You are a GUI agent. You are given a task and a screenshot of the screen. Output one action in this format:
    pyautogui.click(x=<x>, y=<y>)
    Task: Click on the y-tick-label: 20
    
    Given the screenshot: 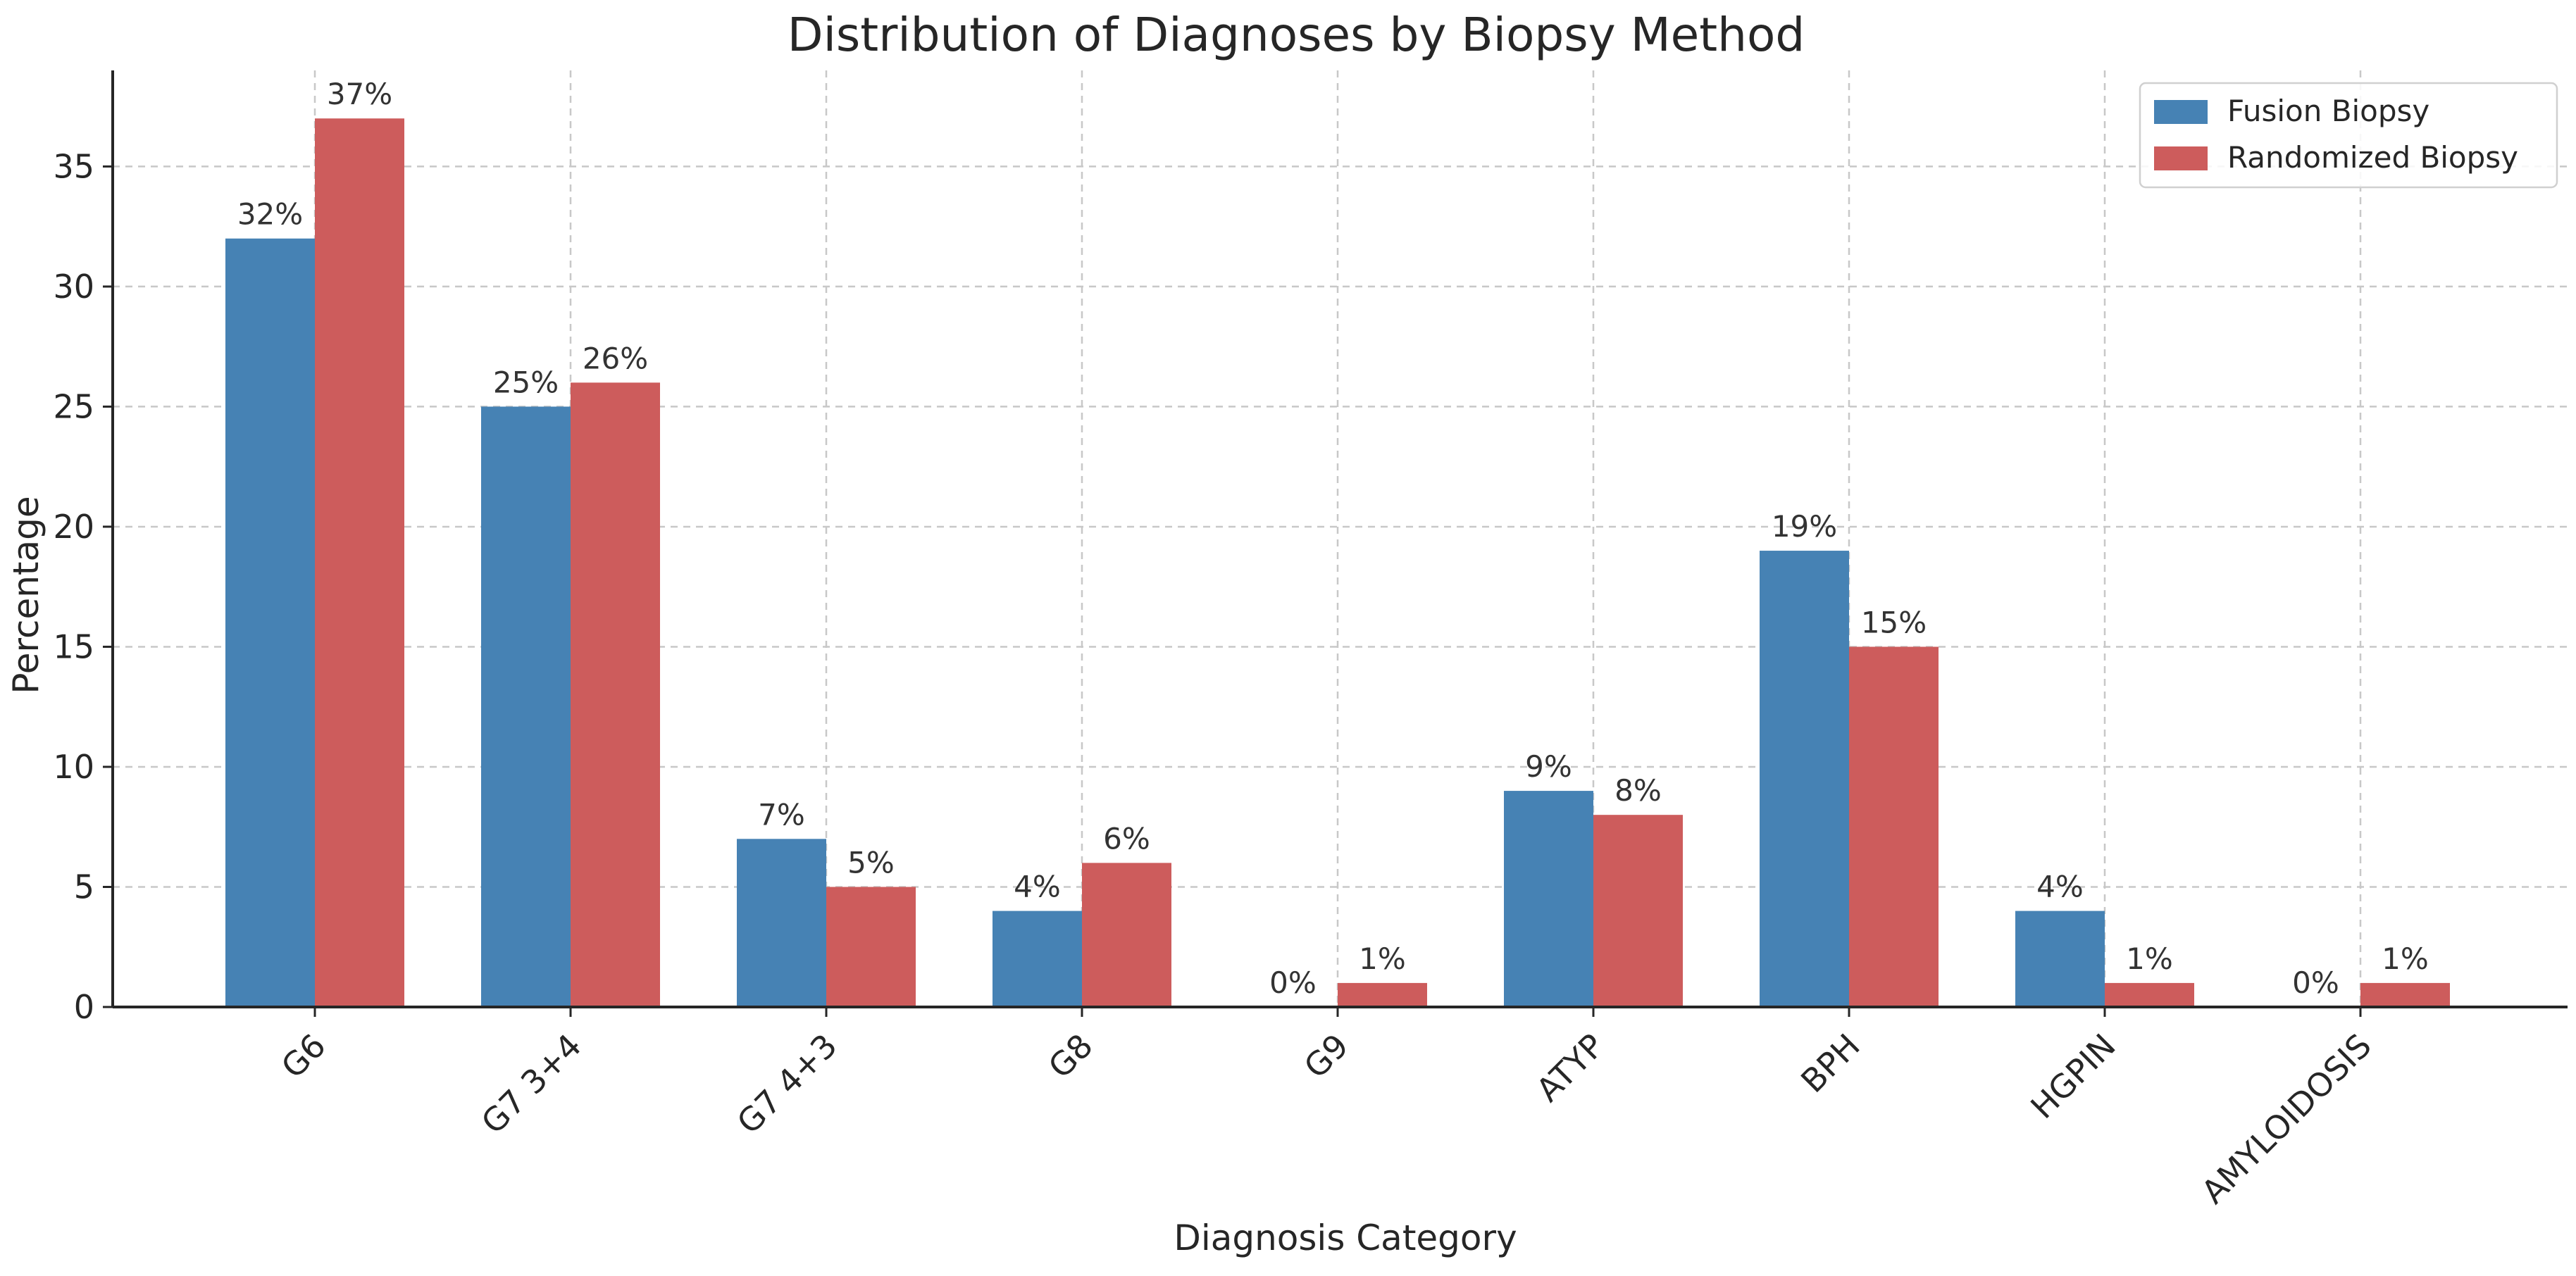 What is the action you would take?
    pyautogui.click(x=73, y=527)
    